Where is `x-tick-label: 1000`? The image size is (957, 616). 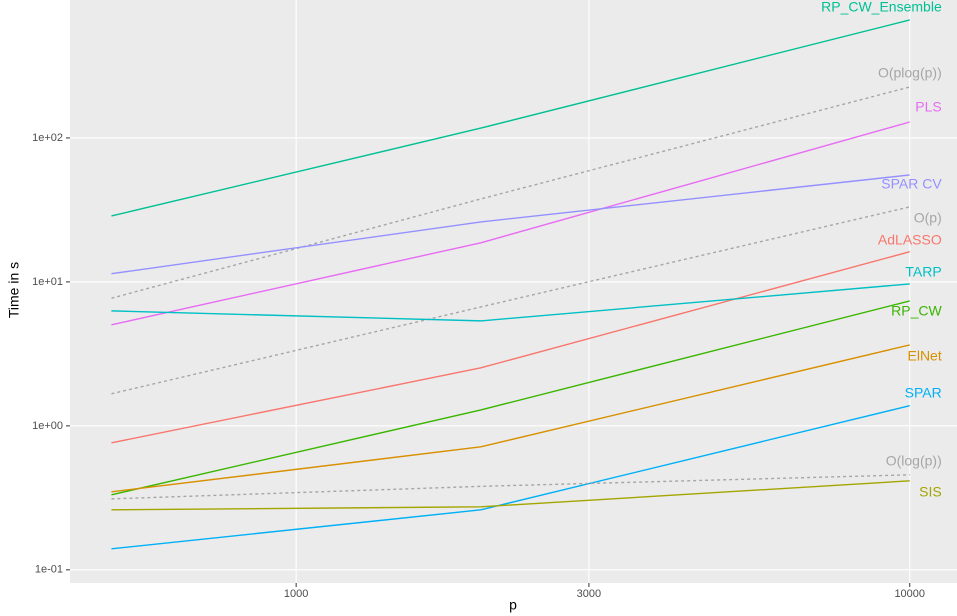
x-tick-label: 1000 is located at coordinates (296, 594).